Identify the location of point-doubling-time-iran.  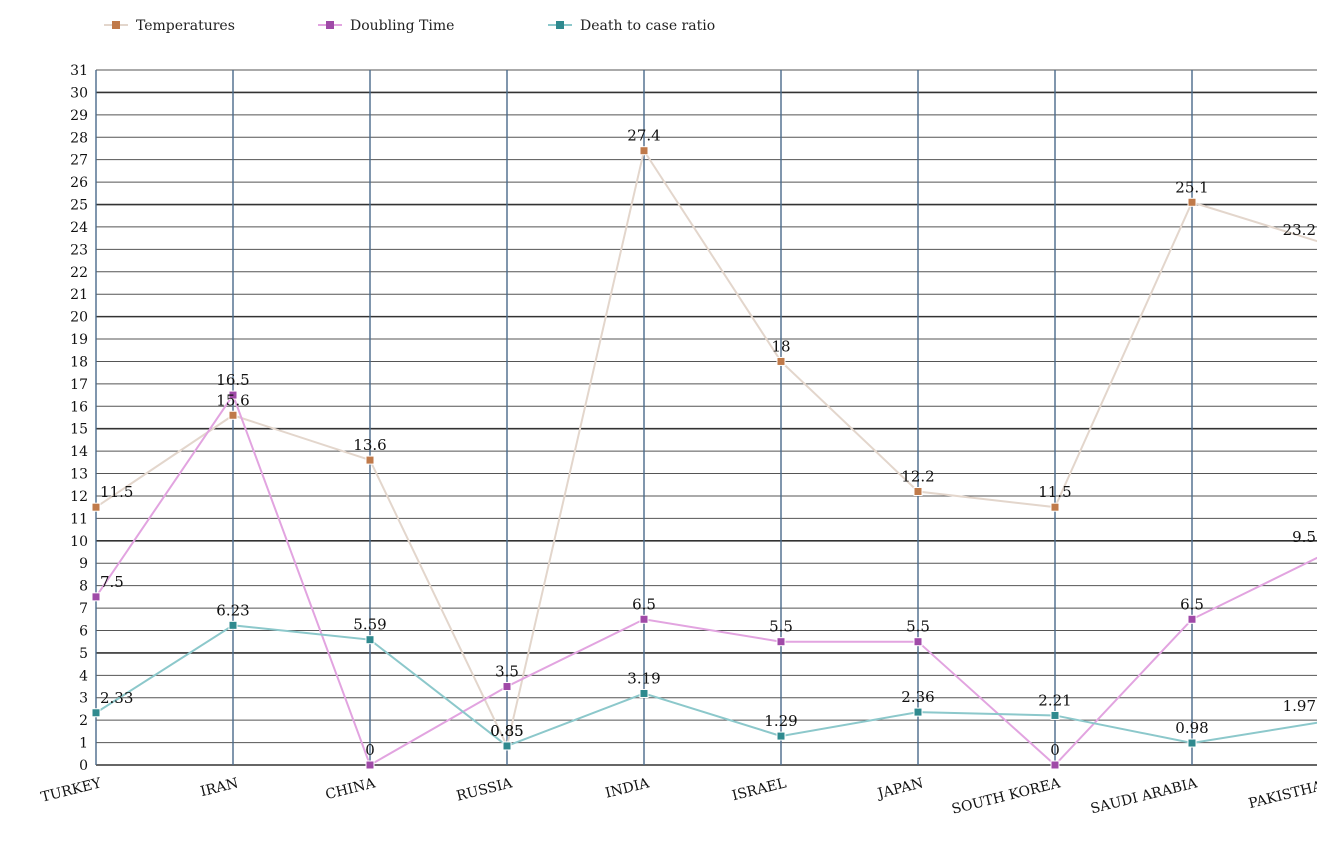
(233, 395).